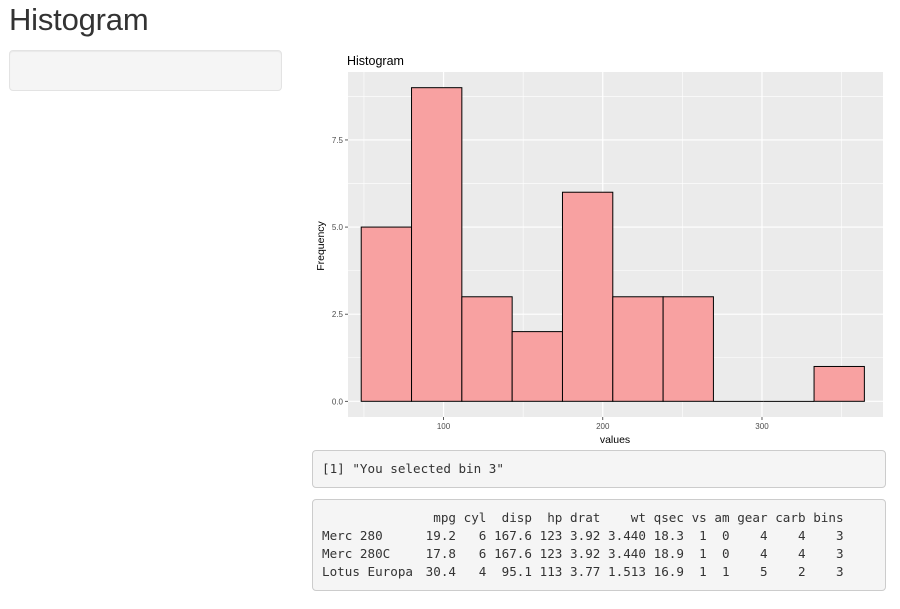 Image resolution: width=900 pixels, height=609 pixels. I want to click on table-cell: 3.77, so click(585, 571).